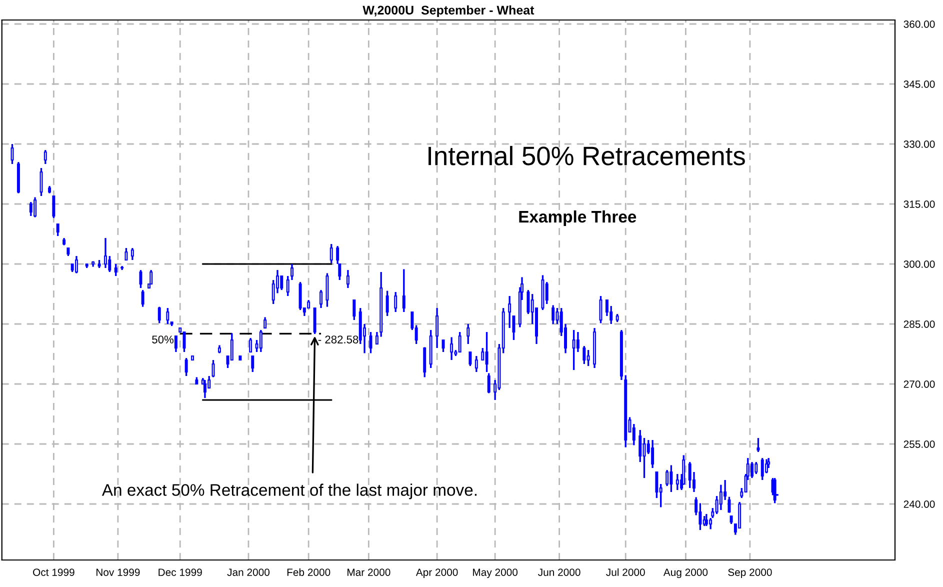 Image resolution: width=943 pixels, height=587 pixels. Describe the element at coordinates (308, 572) in the screenshot. I see `x-tick-label: Feb 2000` at that location.